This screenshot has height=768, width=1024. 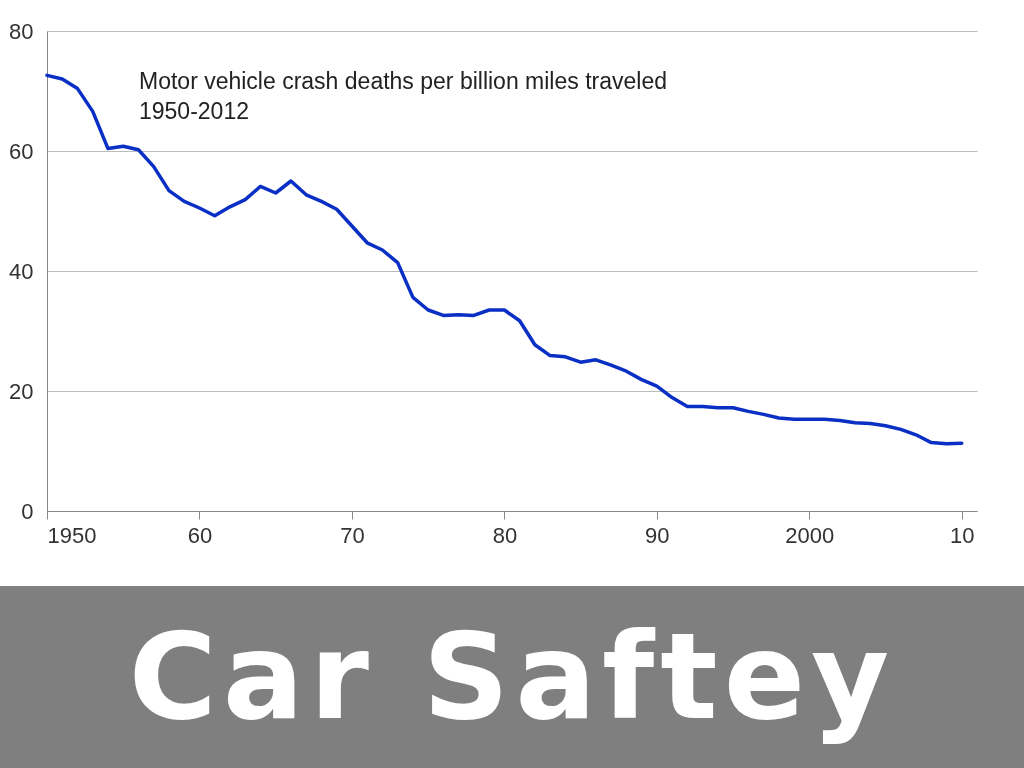 I want to click on x-tick-label: 1950, so click(x=72, y=535).